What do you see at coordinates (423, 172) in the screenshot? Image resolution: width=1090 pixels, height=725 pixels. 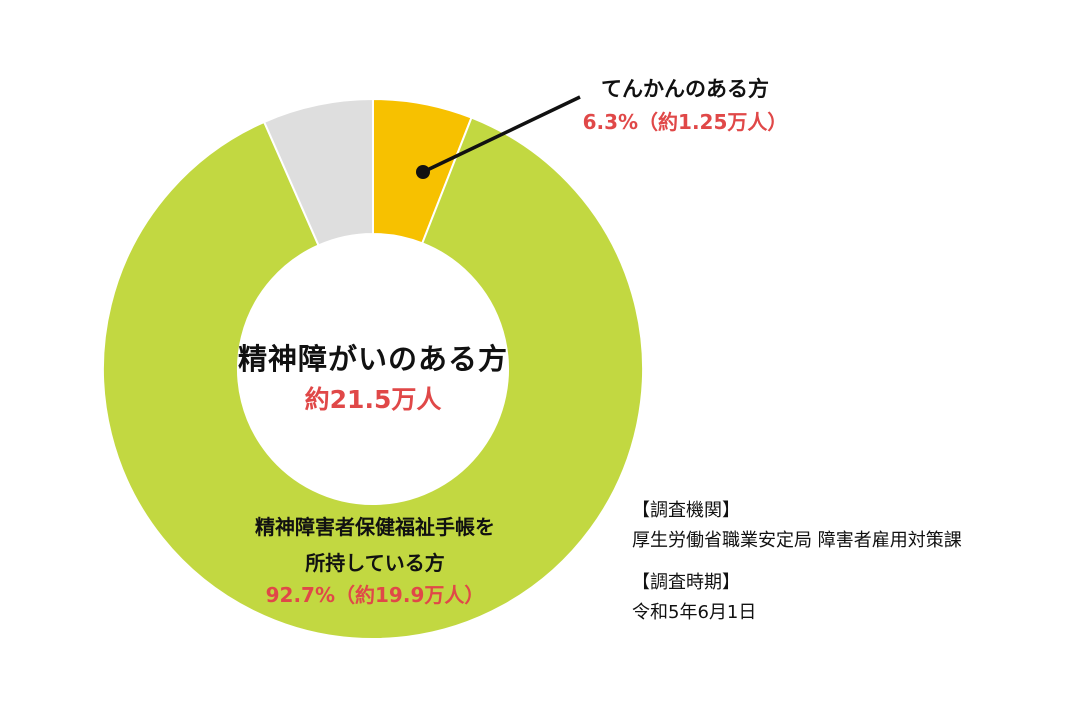 I see `callout-dot` at bounding box center [423, 172].